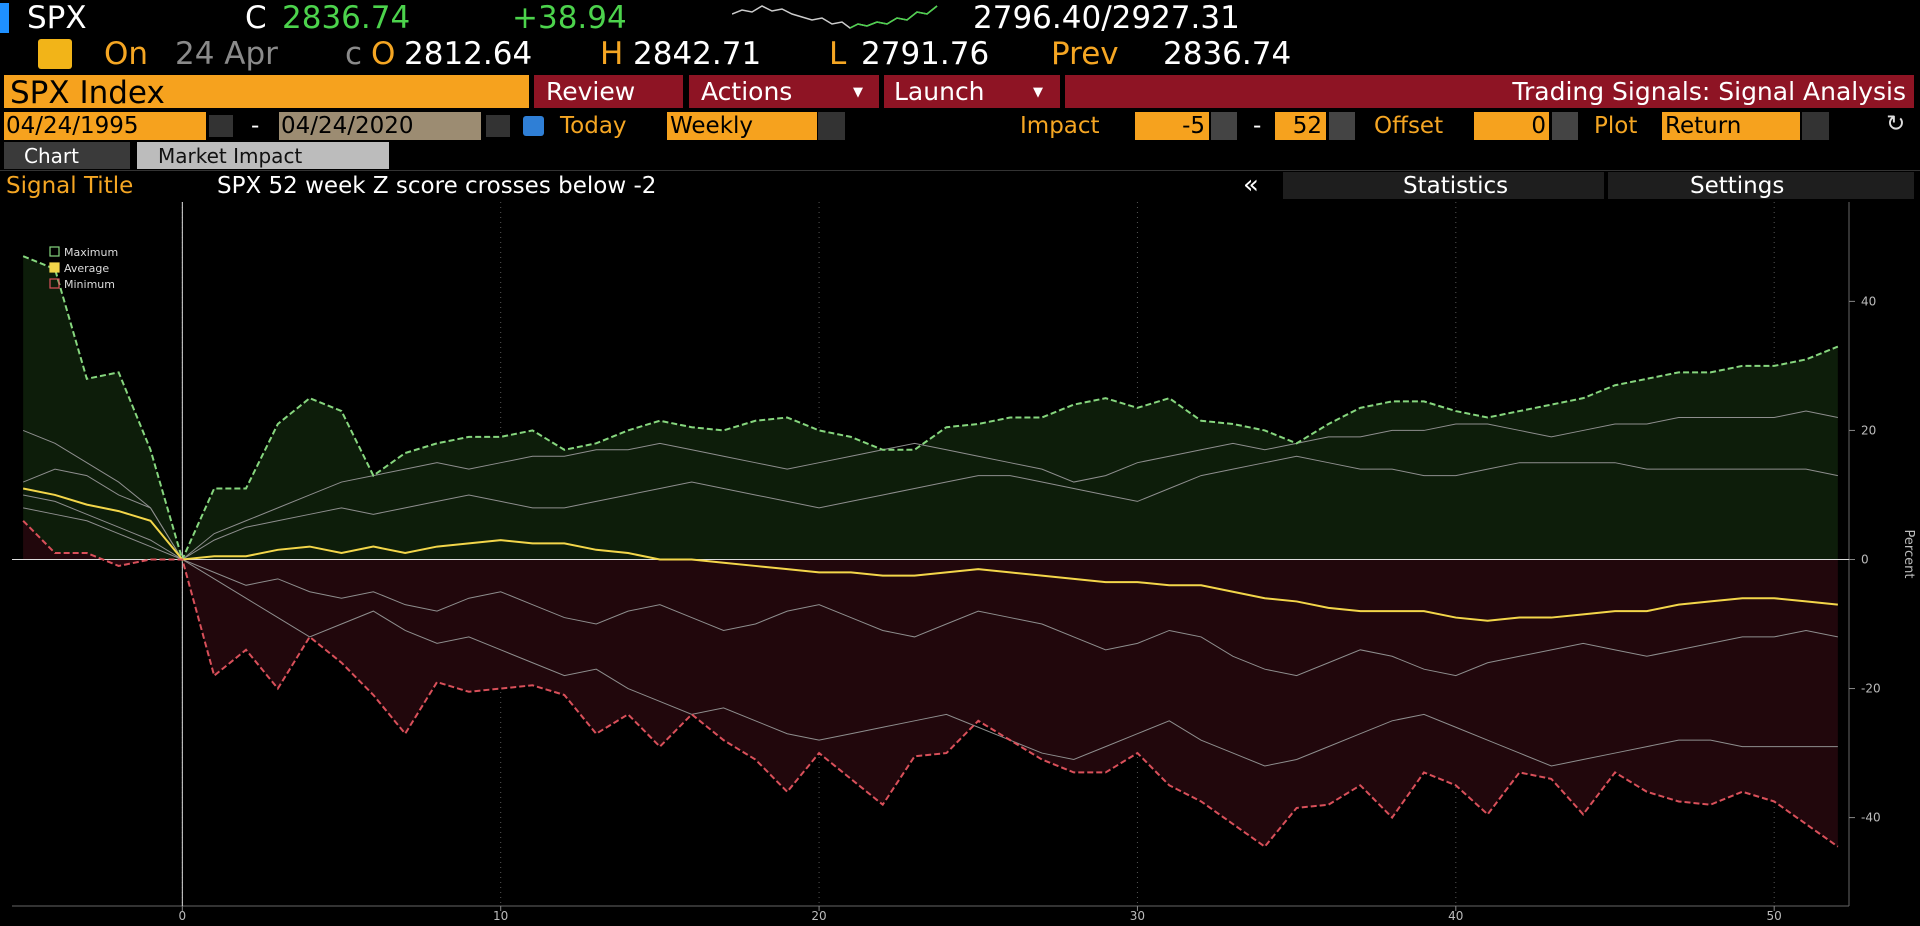 This screenshot has height=926, width=1920. Describe the element at coordinates (939, 91) in the screenshot. I see `button-label: Launch` at that location.